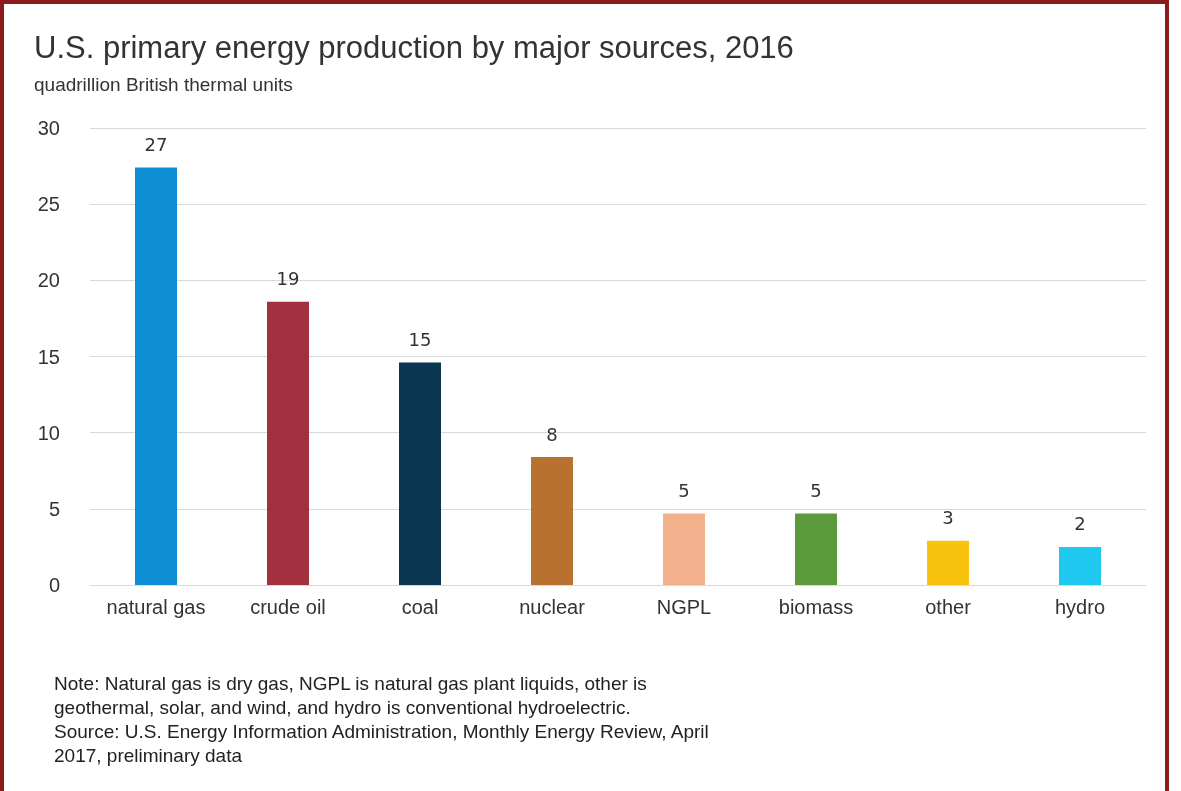  What do you see at coordinates (684, 607) in the screenshot?
I see `x-tick-label: NGPL` at bounding box center [684, 607].